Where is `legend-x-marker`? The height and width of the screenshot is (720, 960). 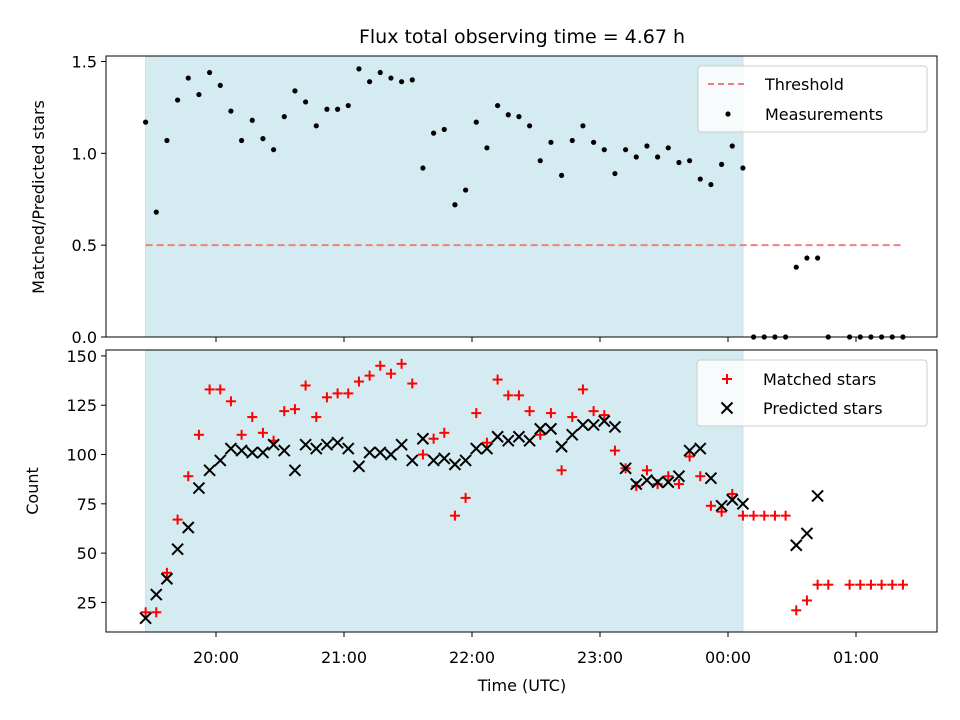 legend-x-marker is located at coordinates (727, 408).